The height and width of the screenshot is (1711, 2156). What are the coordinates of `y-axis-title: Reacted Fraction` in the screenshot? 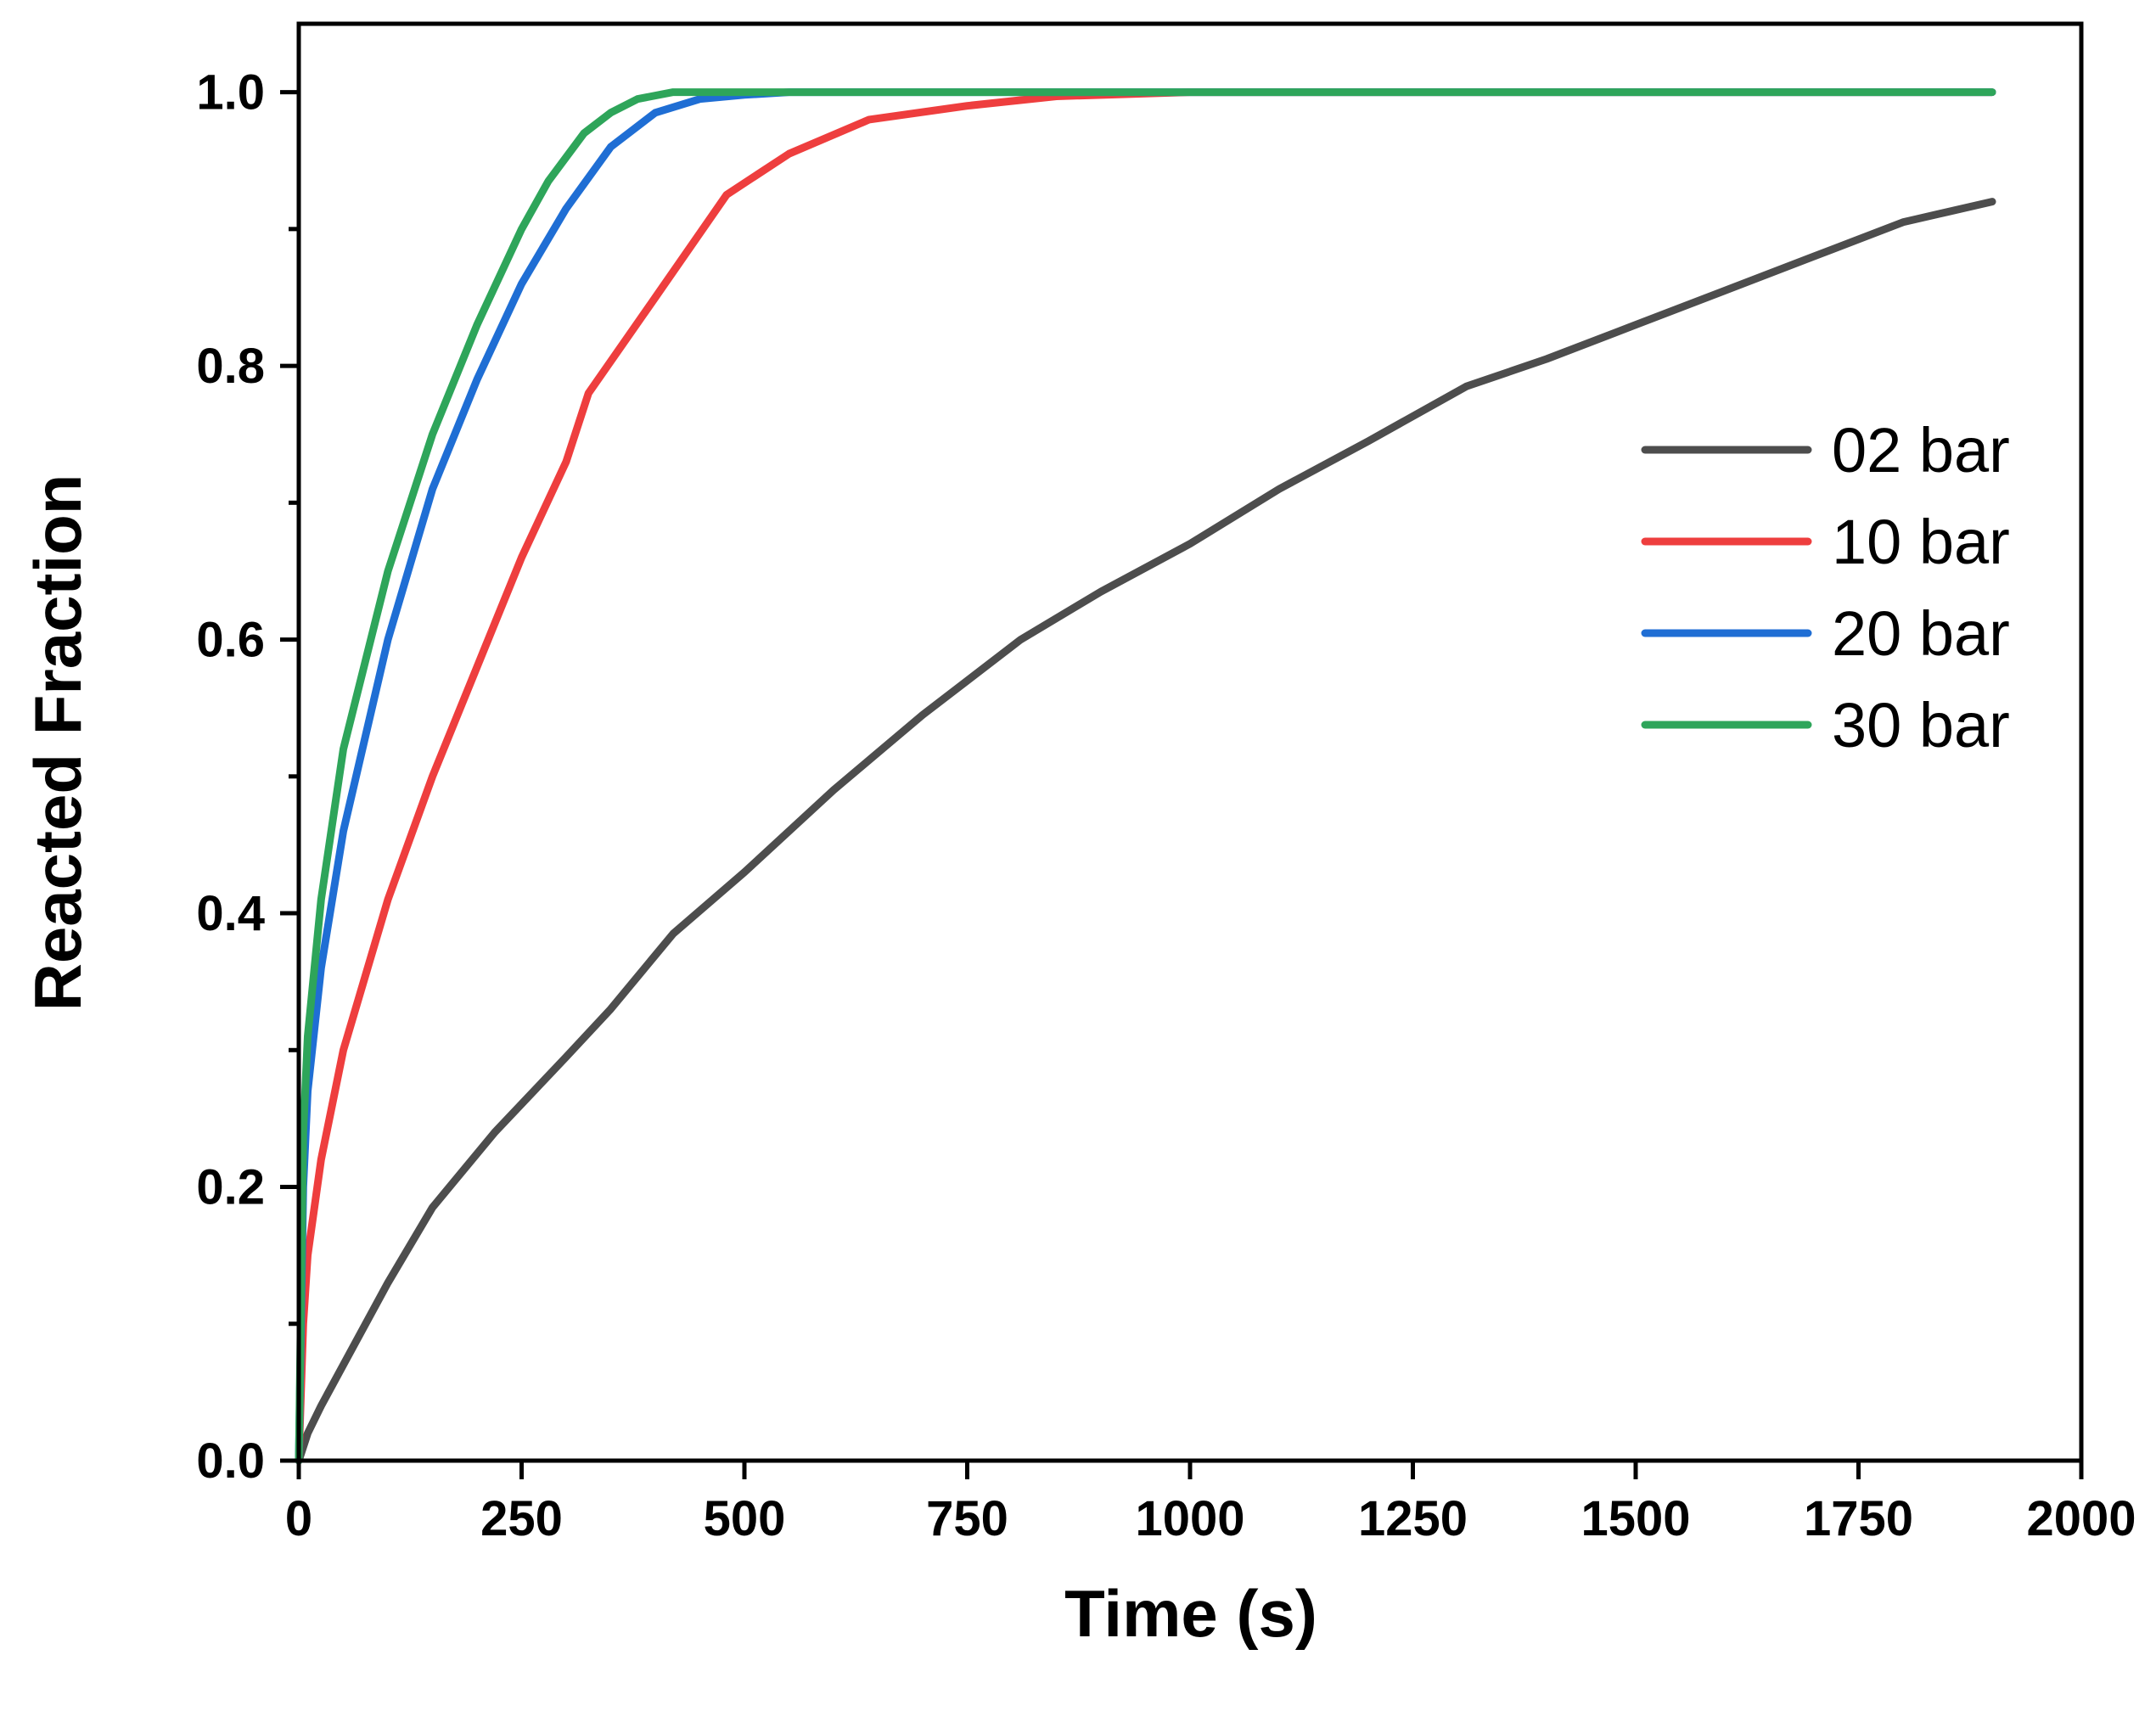 It's located at (57, 743).